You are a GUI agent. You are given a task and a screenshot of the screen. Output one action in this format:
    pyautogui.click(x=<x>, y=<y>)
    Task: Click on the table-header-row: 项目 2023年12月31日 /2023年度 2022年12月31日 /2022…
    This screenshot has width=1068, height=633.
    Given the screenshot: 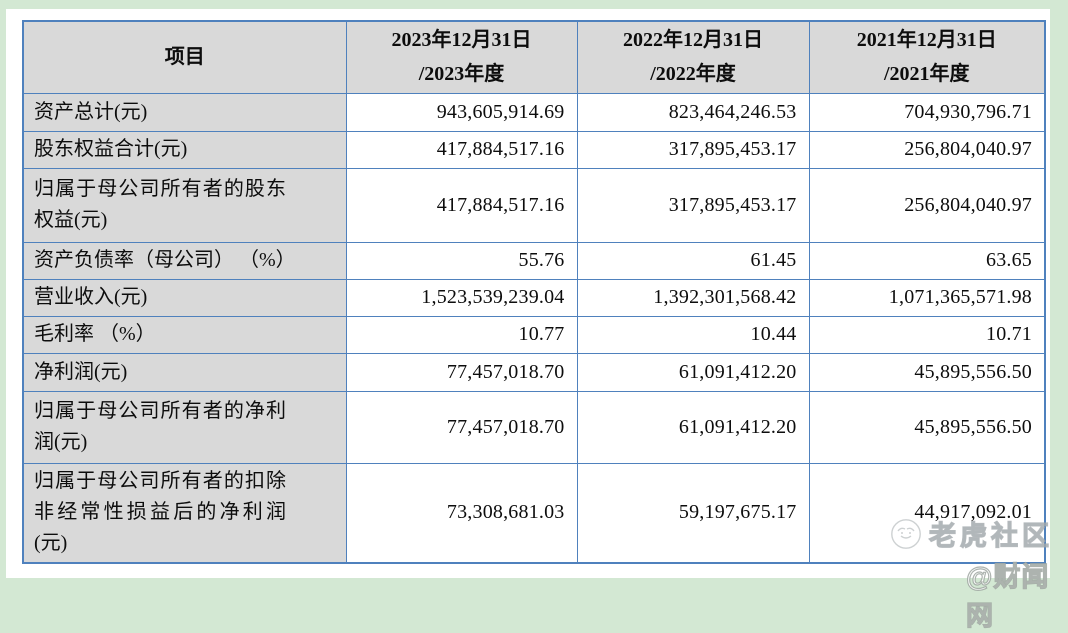 What is the action you would take?
    pyautogui.click(x=534, y=57)
    